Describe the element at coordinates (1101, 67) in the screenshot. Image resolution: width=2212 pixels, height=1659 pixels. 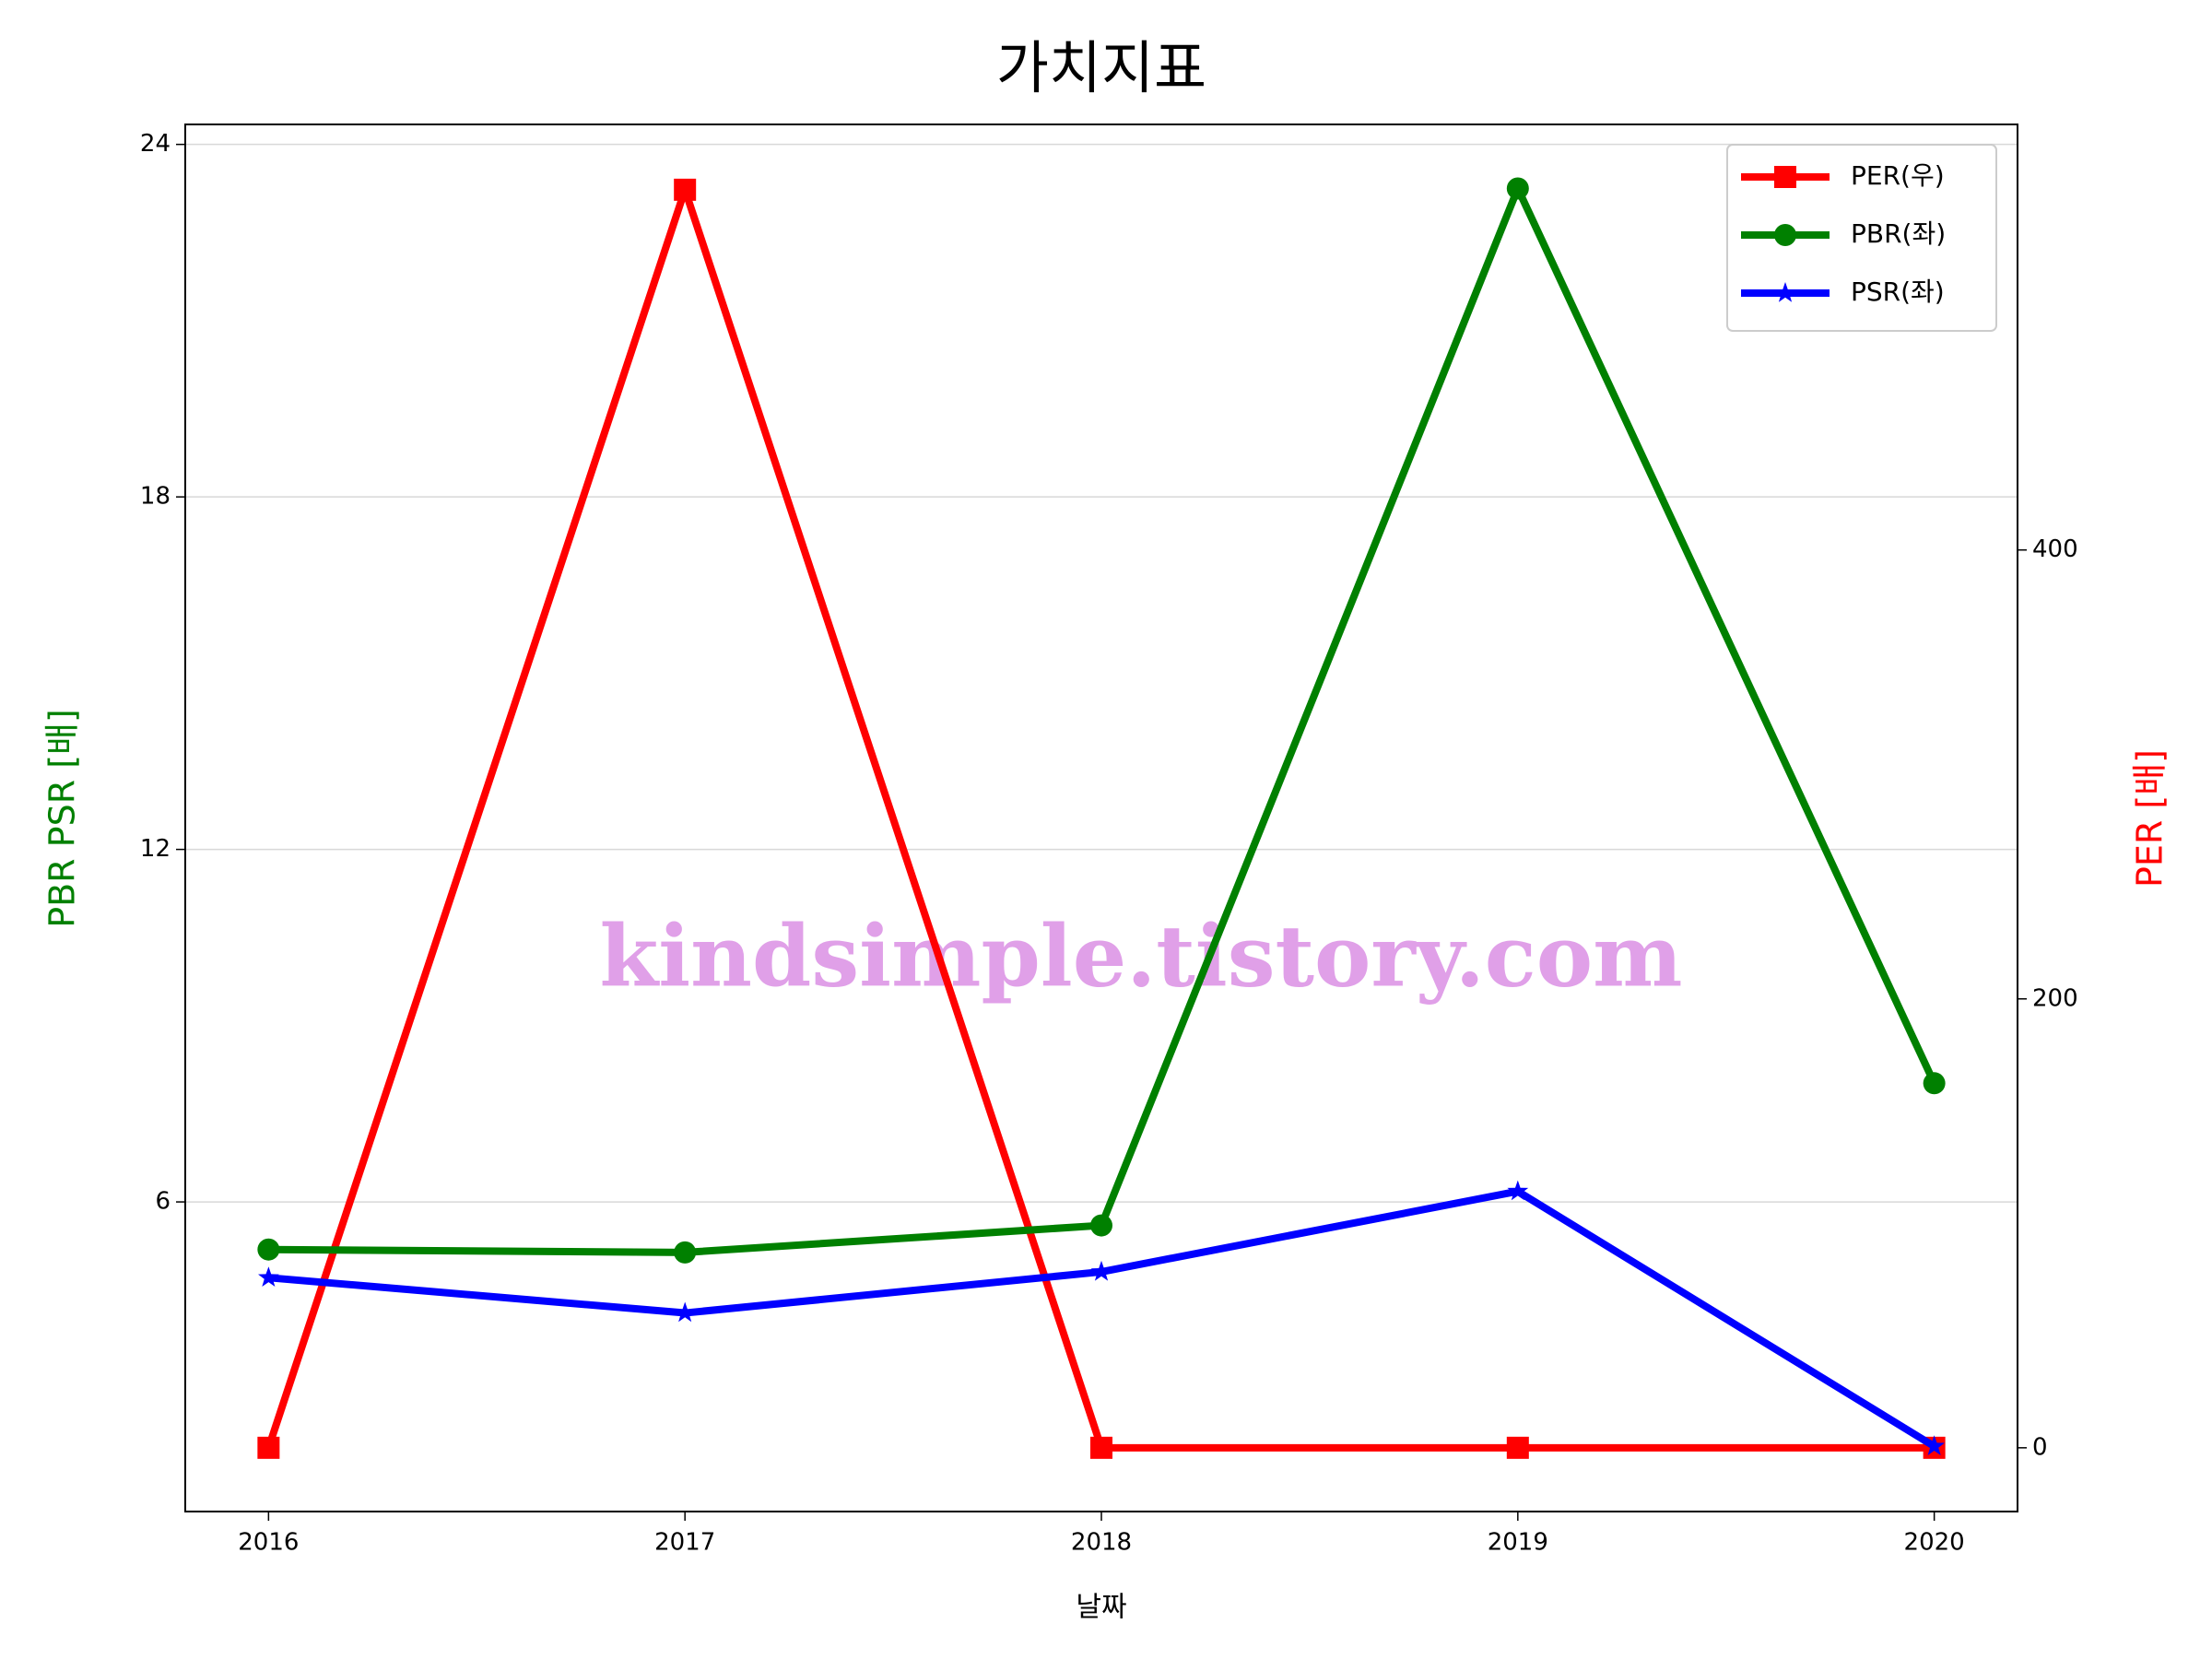
I see `chart-title: 가치지표` at that location.